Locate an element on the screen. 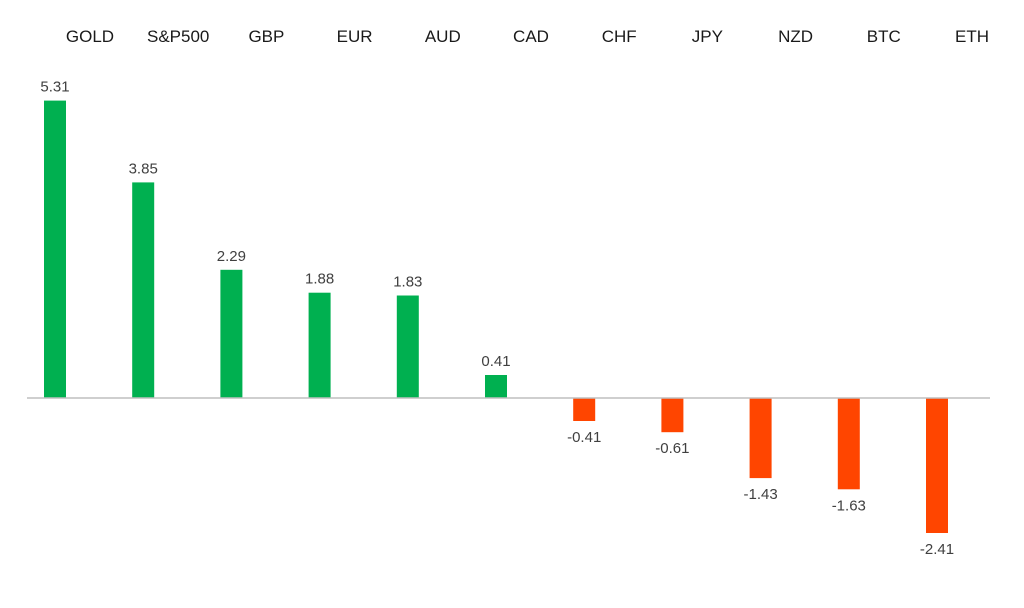  bar-chf is located at coordinates (584, 409).